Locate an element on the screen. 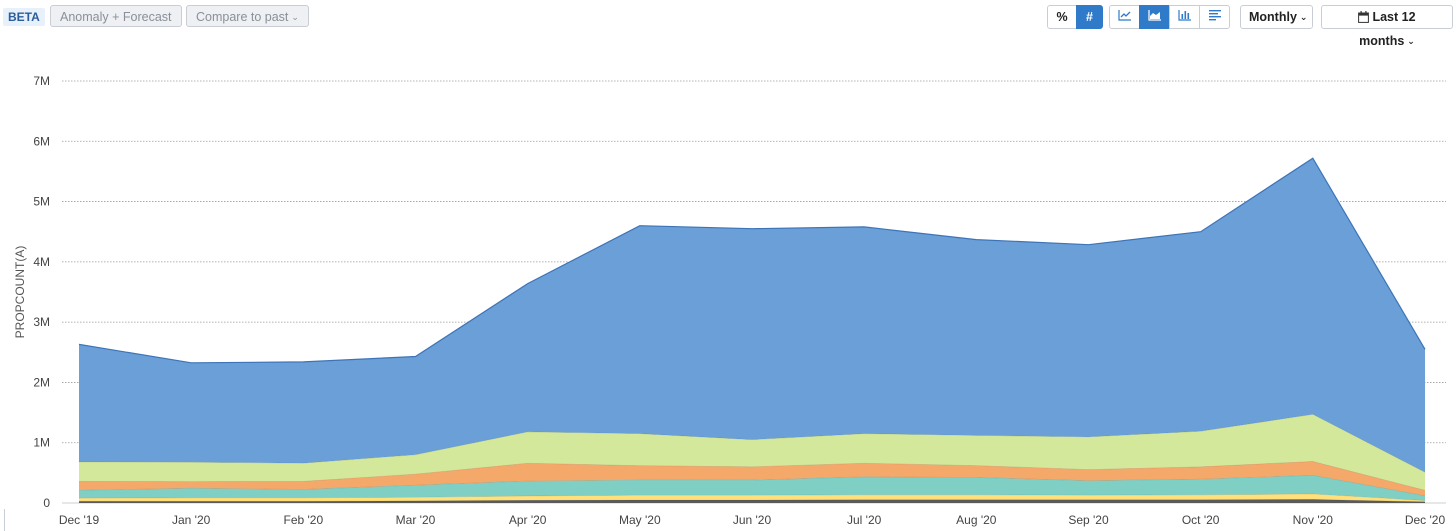  y-tick-label: 4M is located at coordinates (41, 262).